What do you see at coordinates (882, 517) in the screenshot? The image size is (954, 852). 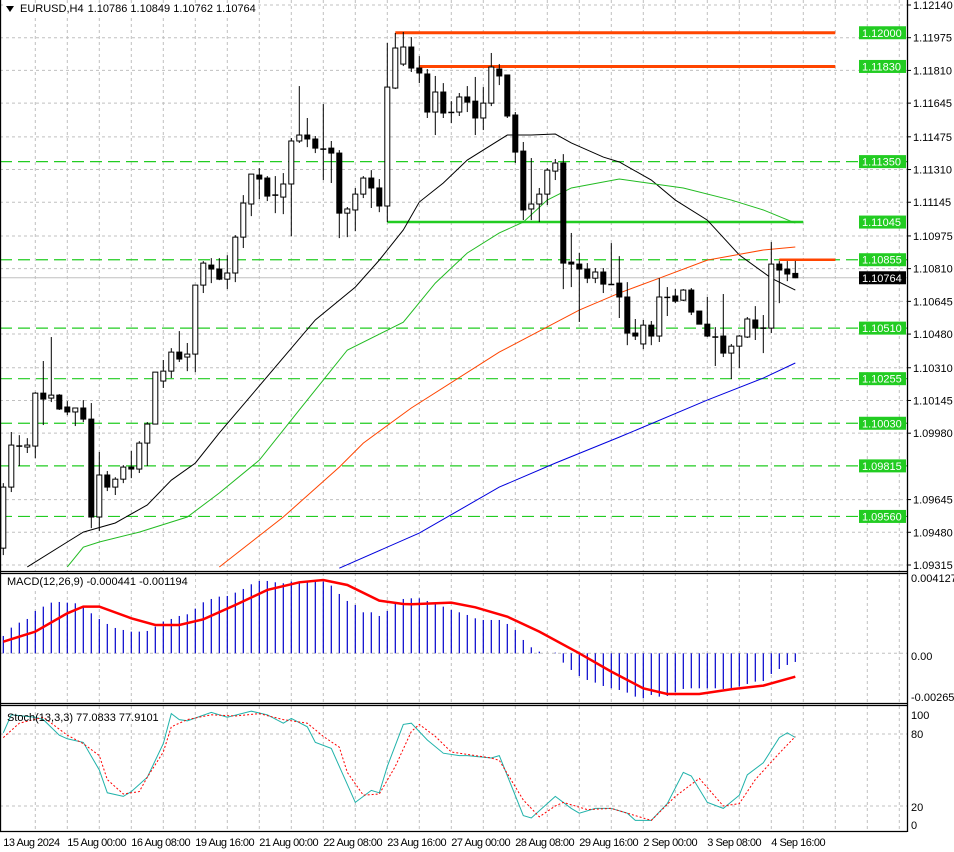 I see `level-price-label: 1.09560` at bounding box center [882, 517].